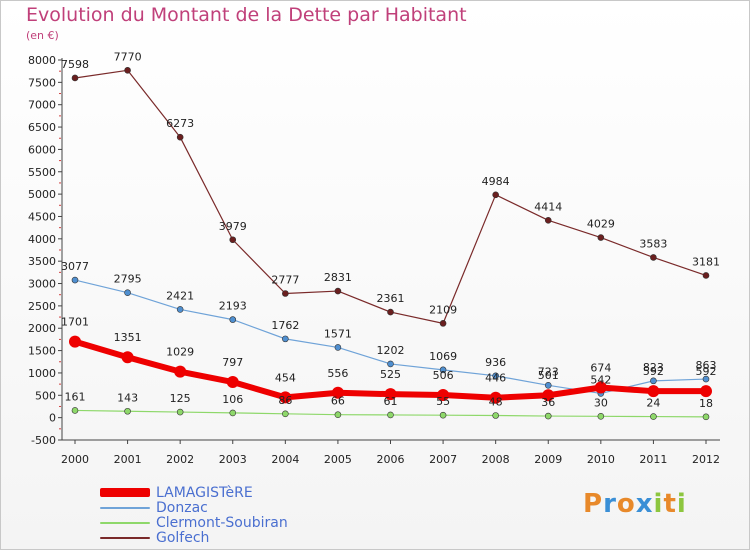 This screenshot has width=750, height=550. Describe the element at coordinates (180, 123) in the screenshot. I see `data-label: 6273` at that location.